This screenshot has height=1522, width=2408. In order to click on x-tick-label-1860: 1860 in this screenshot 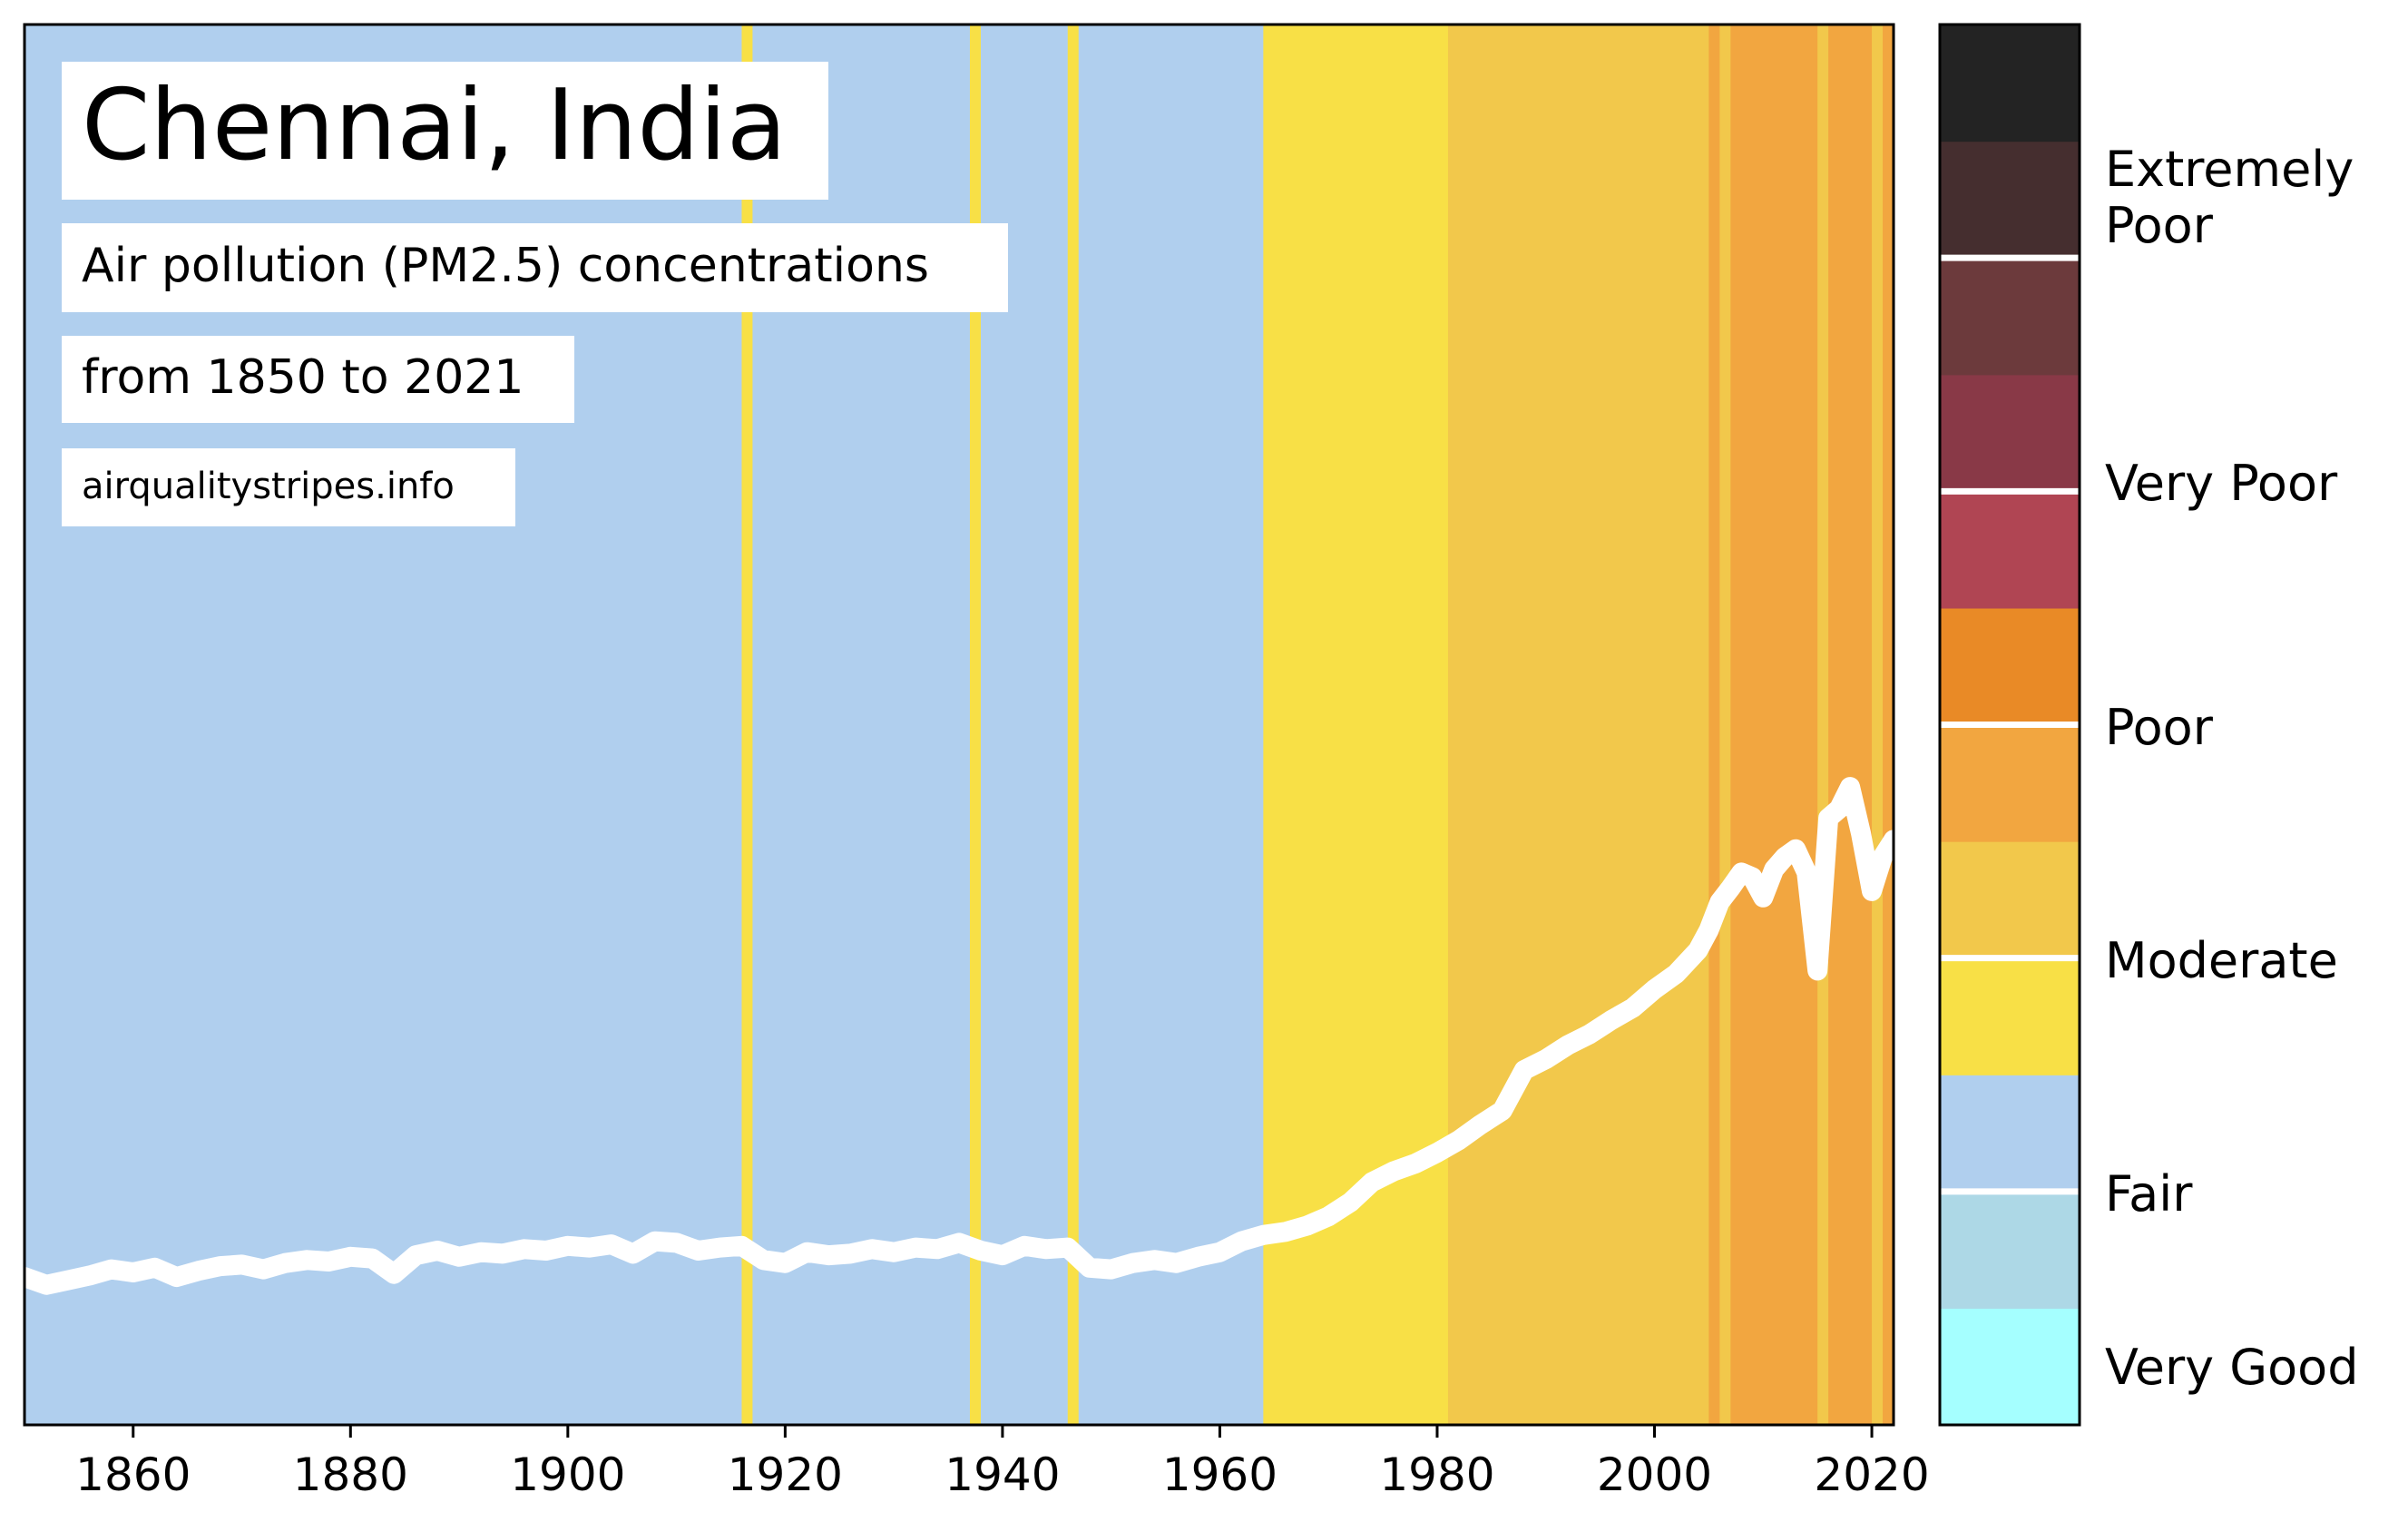, I will do `click(133, 1474)`.